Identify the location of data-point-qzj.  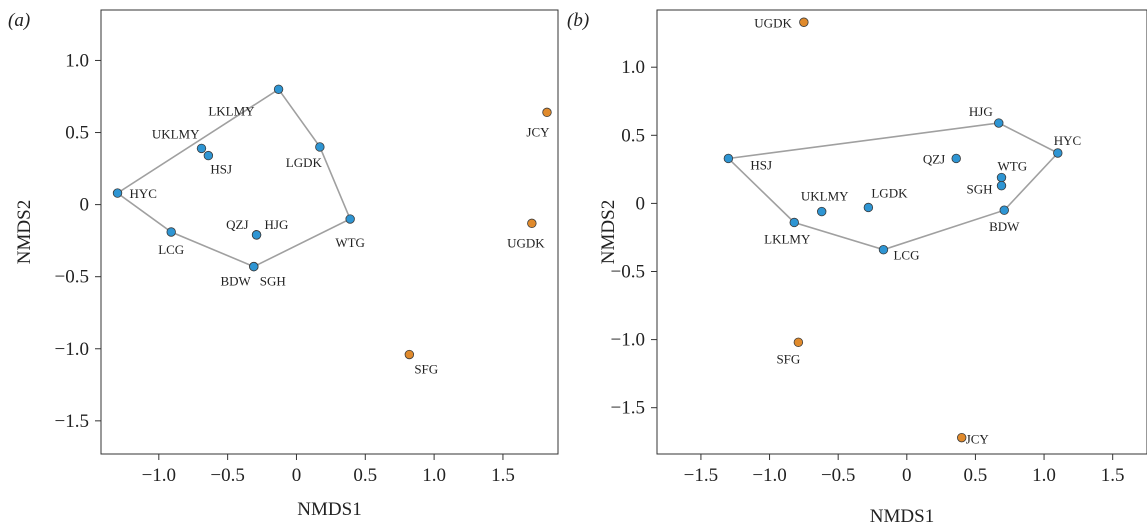
(956, 158).